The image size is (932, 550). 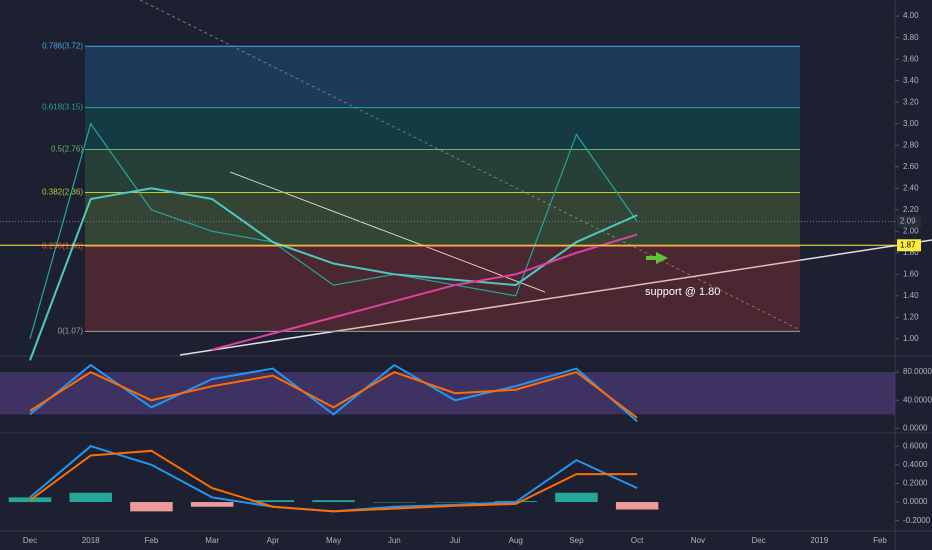 What do you see at coordinates (911, 101) in the screenshot?
I see `y-tick-label: 3.20` at bounding box center [911, 101].